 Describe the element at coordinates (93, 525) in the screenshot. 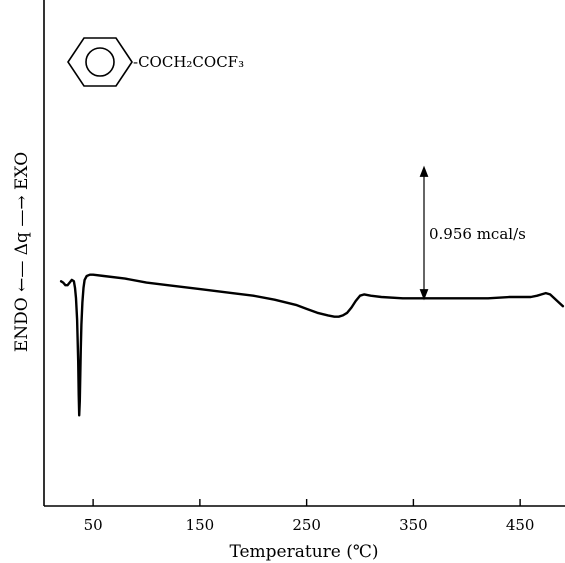

I see `x-tick-label: 50` at that location.